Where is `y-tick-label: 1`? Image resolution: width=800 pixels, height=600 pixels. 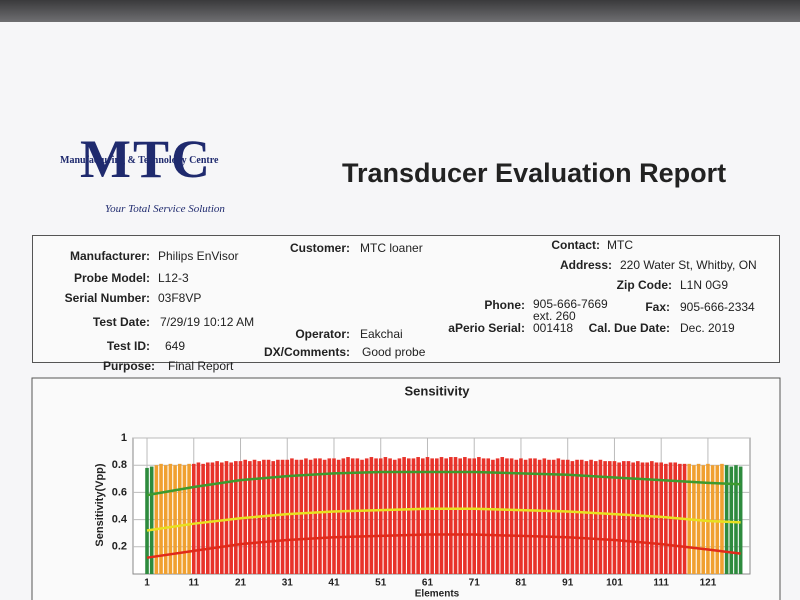
y-tick-label: 1 is located at coordinates (124, 438).